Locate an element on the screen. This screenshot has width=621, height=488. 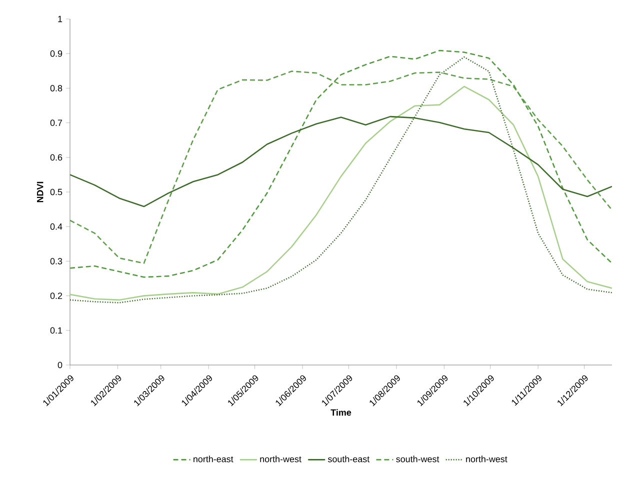
y-tick-label: 0.2 is located at coordinates (56, 295).